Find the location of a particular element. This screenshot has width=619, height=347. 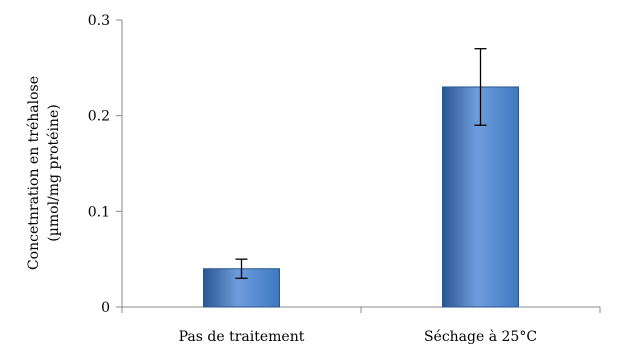

x-tick-label: Pas de traitement is located at coordinates (242, 337).